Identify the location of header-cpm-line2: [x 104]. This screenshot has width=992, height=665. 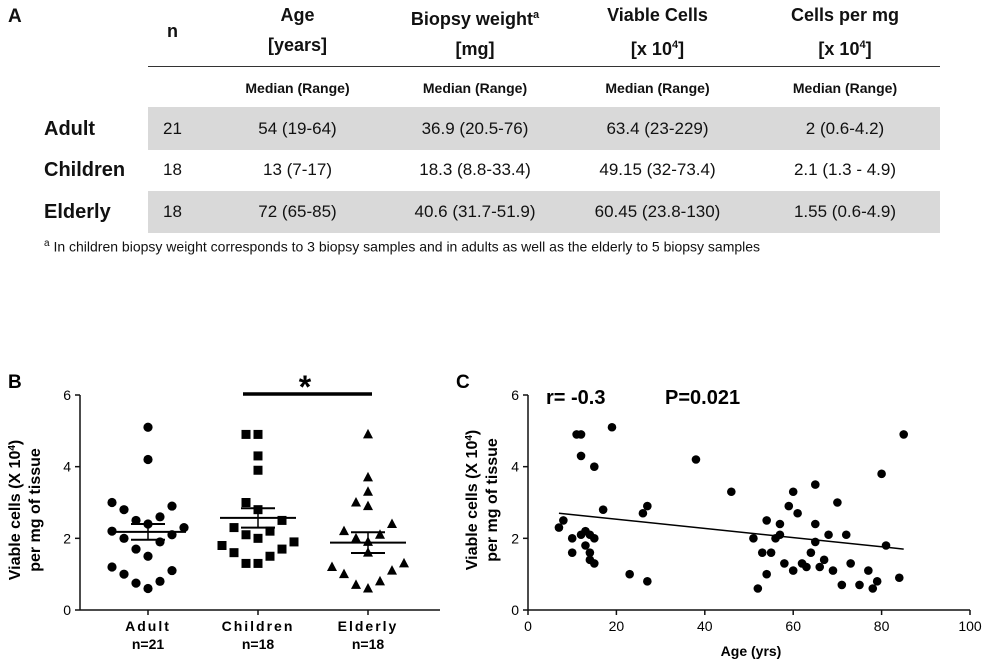
(845, 49).